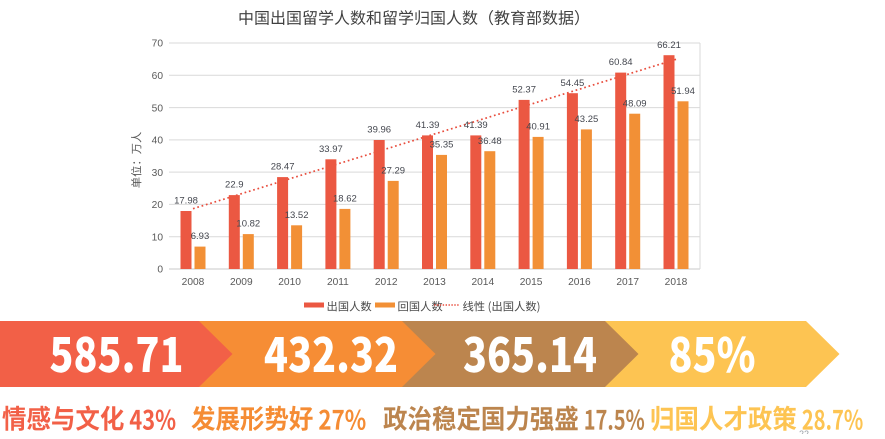 The height and width of the screenshot is (439, 885). Describe the element at coordinates (331, 149) in the screenshot. I see `svg-text: 33.97` at that location.